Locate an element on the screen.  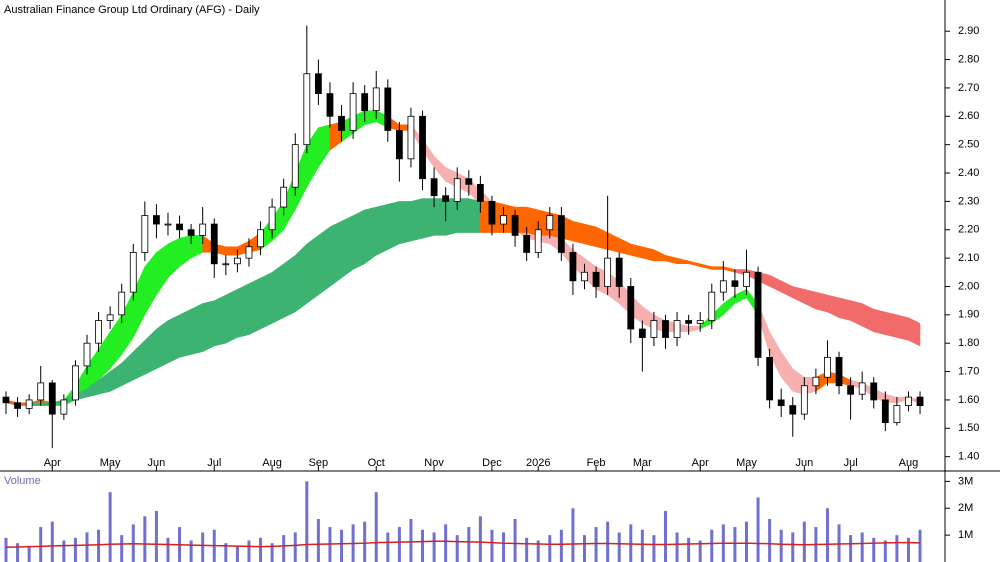
x-tick-label: Apr is located at coordinates (52, 463).